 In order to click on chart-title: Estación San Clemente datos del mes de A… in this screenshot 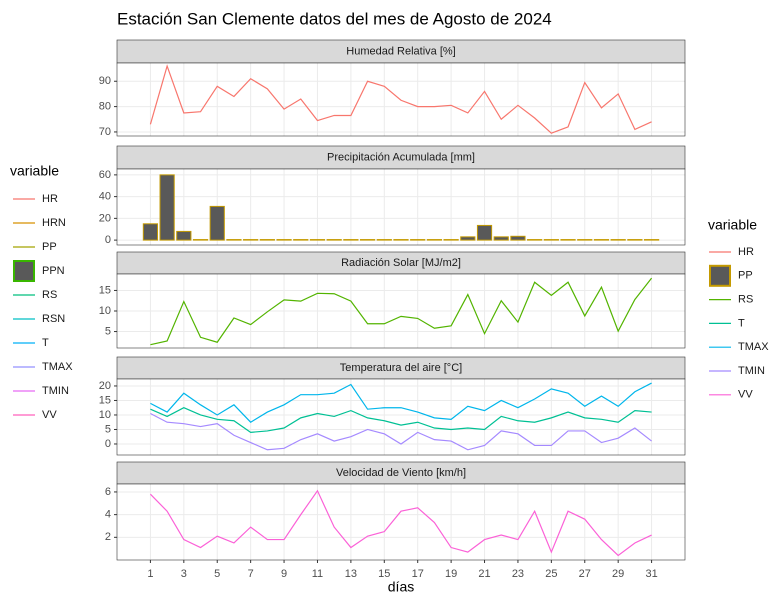, I will do `click(334, 18)`.